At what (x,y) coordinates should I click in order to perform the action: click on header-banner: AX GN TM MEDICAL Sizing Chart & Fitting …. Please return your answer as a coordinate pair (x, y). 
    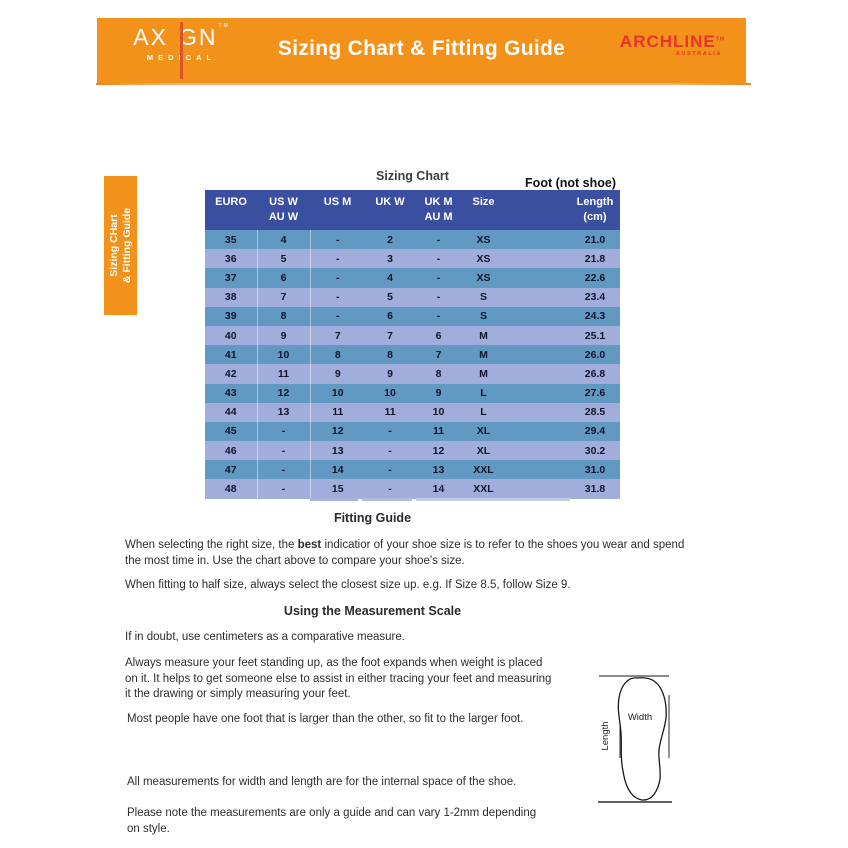
    Looking at the image, I should click on (421, 50).